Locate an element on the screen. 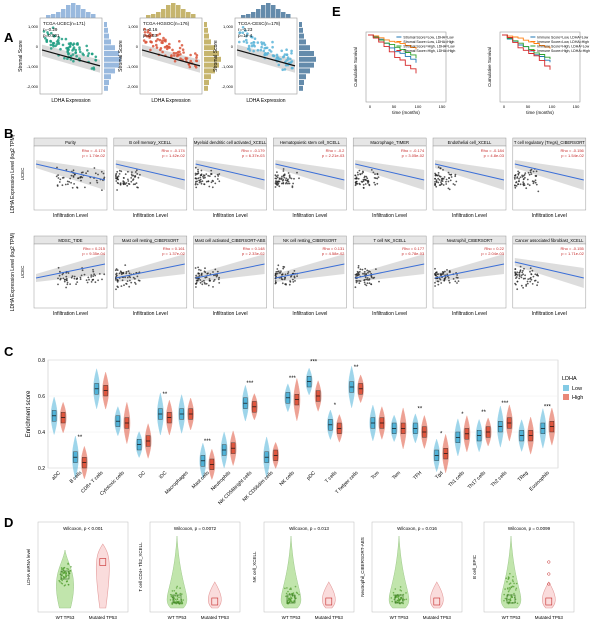  group-label: WT TP53 is located at coordinates (399, 617).